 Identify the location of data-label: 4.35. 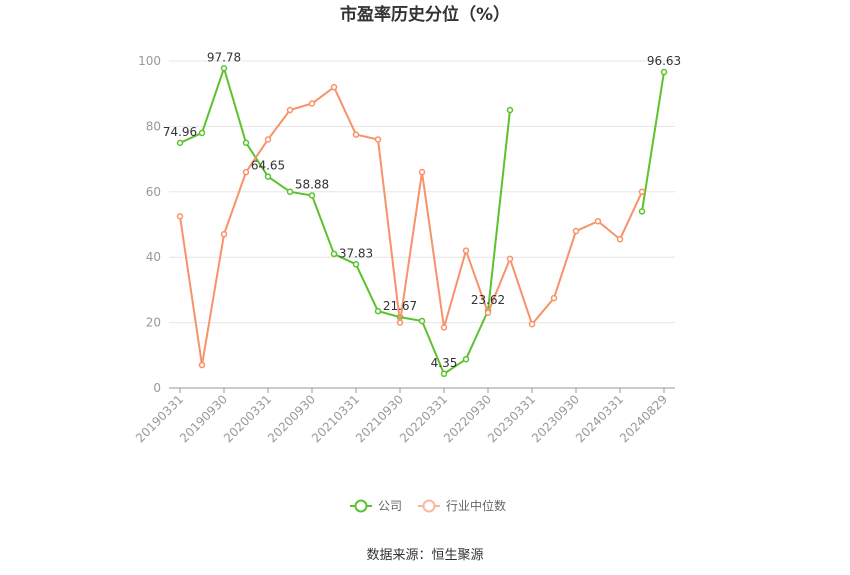
(444, 363).